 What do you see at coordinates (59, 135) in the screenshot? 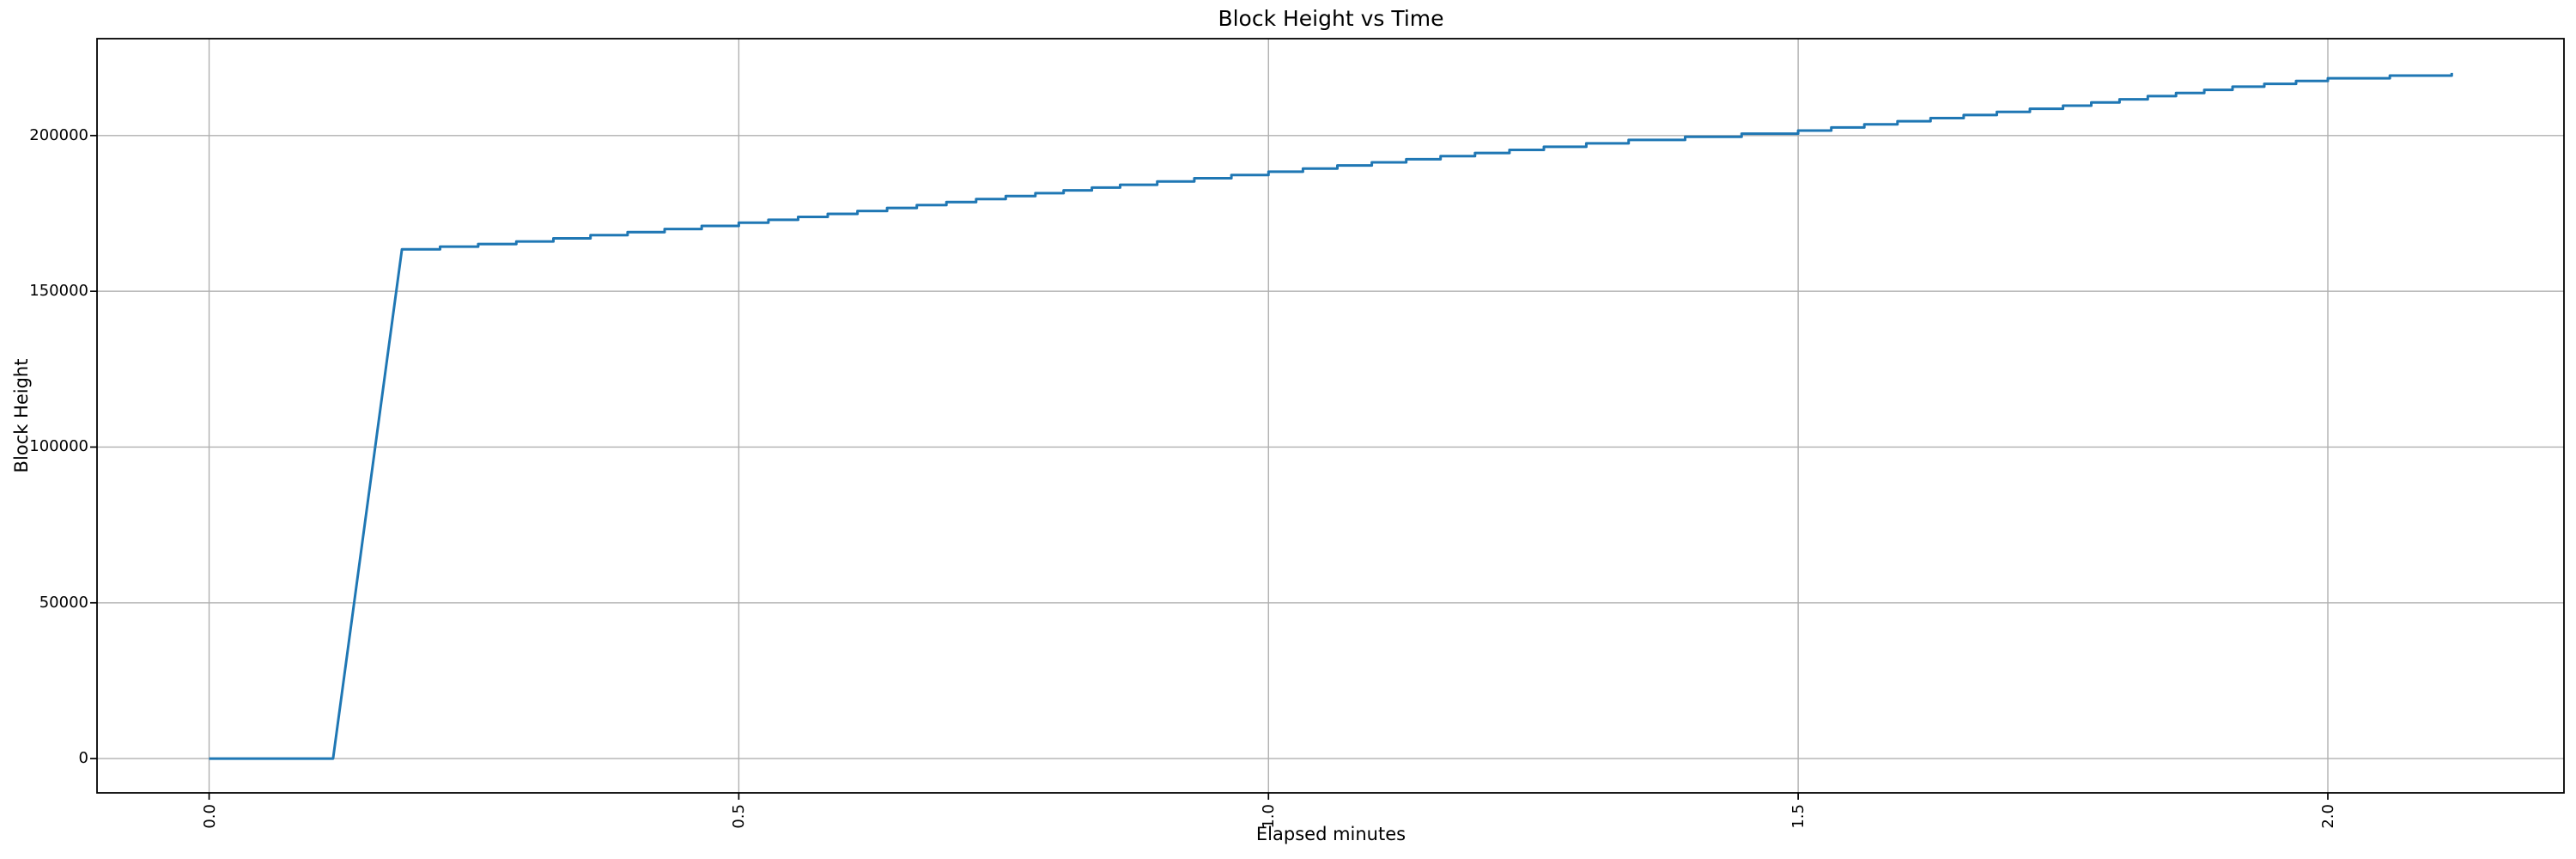
I see `y-tick-label: 200000` at bounding box center [59, 135].